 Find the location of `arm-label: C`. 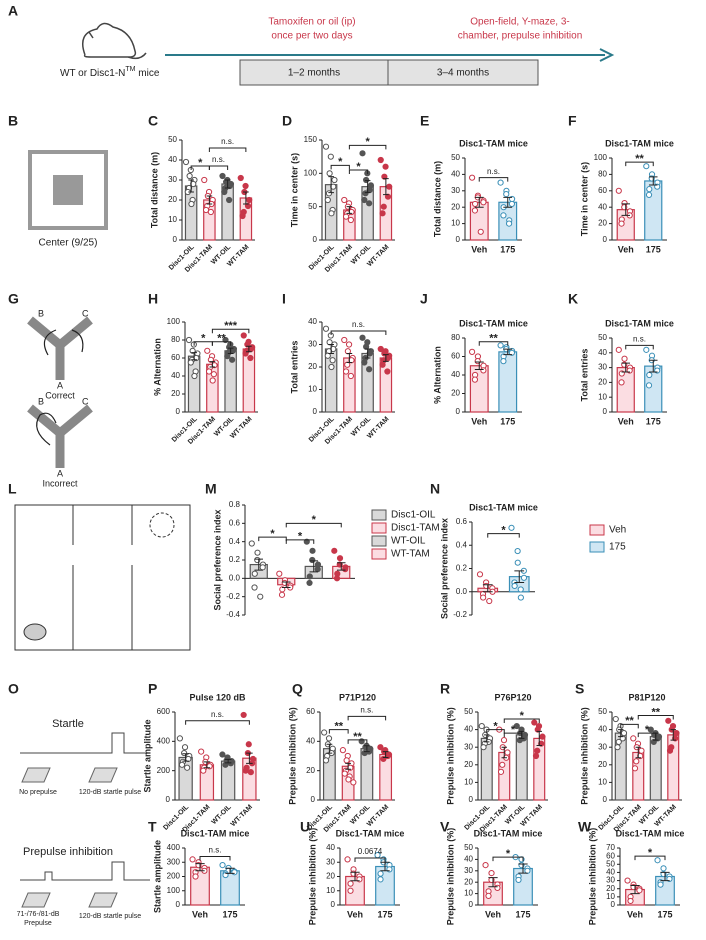

arm-label: C is located at coordinates (85, 401).